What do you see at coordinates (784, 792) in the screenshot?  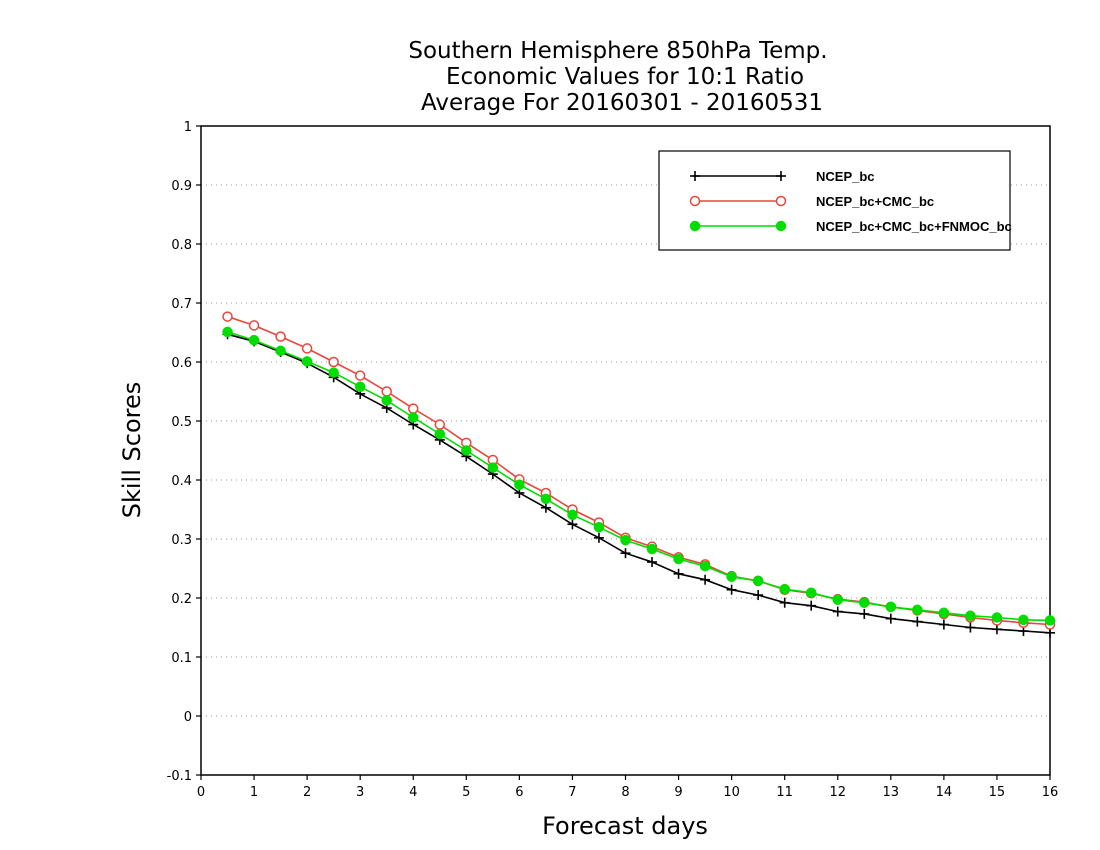 I see `x-tick-label: 11` at bounding box center [784, 792].